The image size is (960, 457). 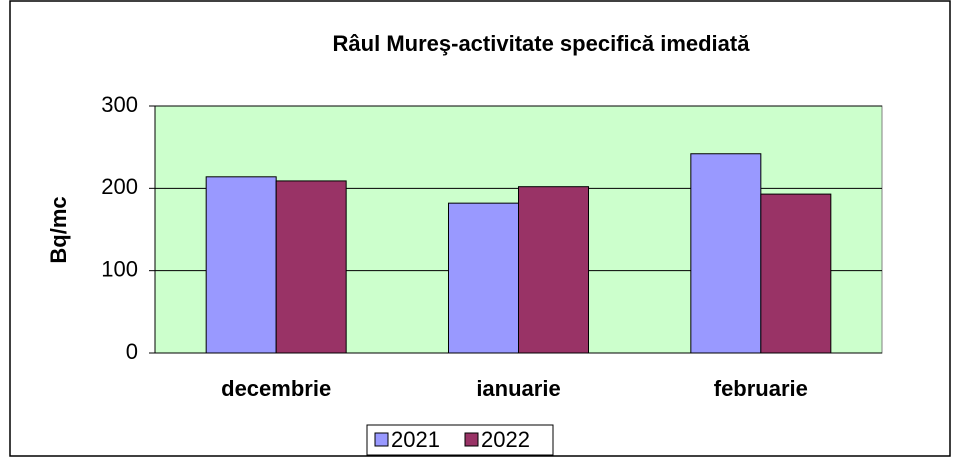 I want to click on y-tick-label: 300, so click(x=119, y=104).